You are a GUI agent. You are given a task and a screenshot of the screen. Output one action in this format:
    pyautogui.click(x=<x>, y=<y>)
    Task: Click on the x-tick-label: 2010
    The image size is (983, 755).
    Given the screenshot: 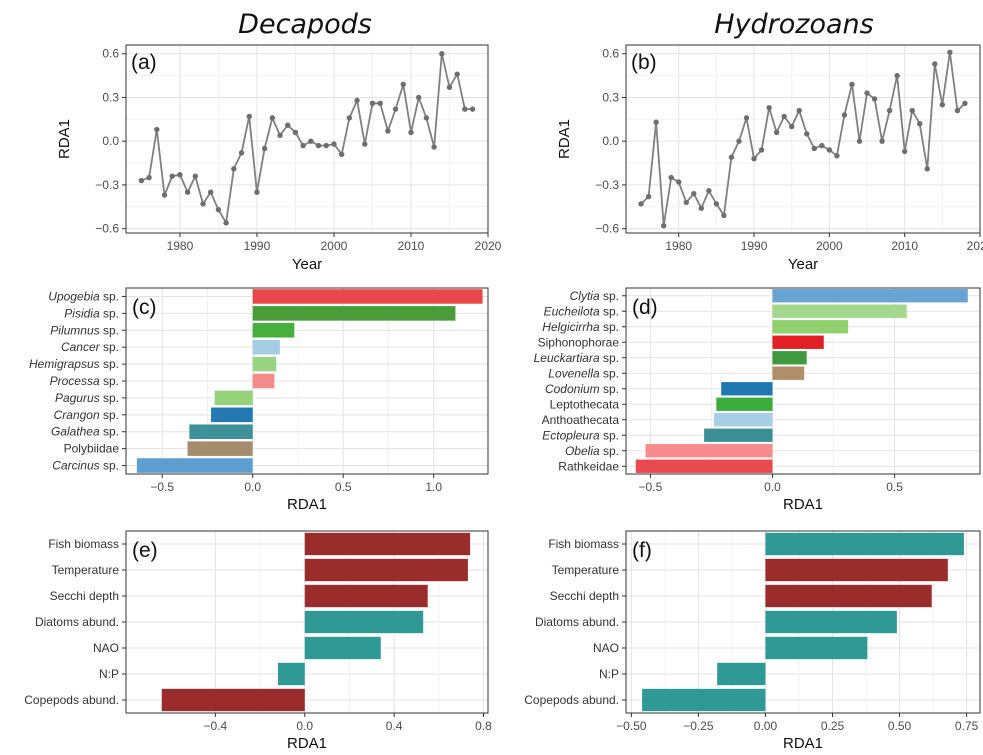 What is the action you would take?
    pyautogui.click(x=904, y=246)
    